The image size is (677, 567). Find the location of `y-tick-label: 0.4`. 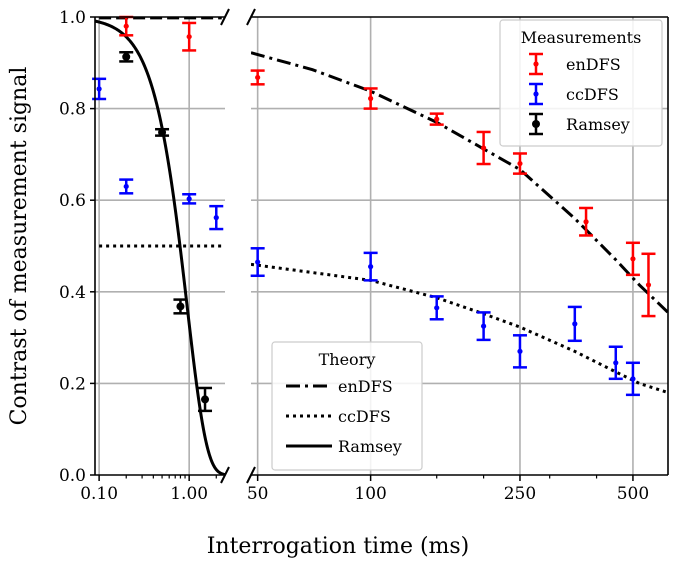

y-tick-label: 0.4 is located at coordinates (72, 293).